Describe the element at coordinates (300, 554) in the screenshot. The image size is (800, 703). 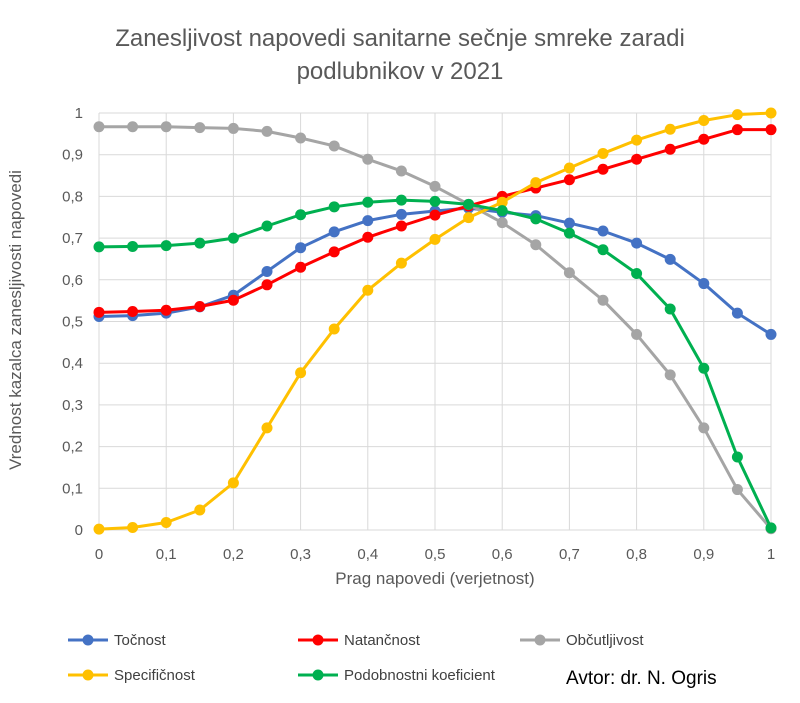
I see `x-tick-label: 0,3` at that location.